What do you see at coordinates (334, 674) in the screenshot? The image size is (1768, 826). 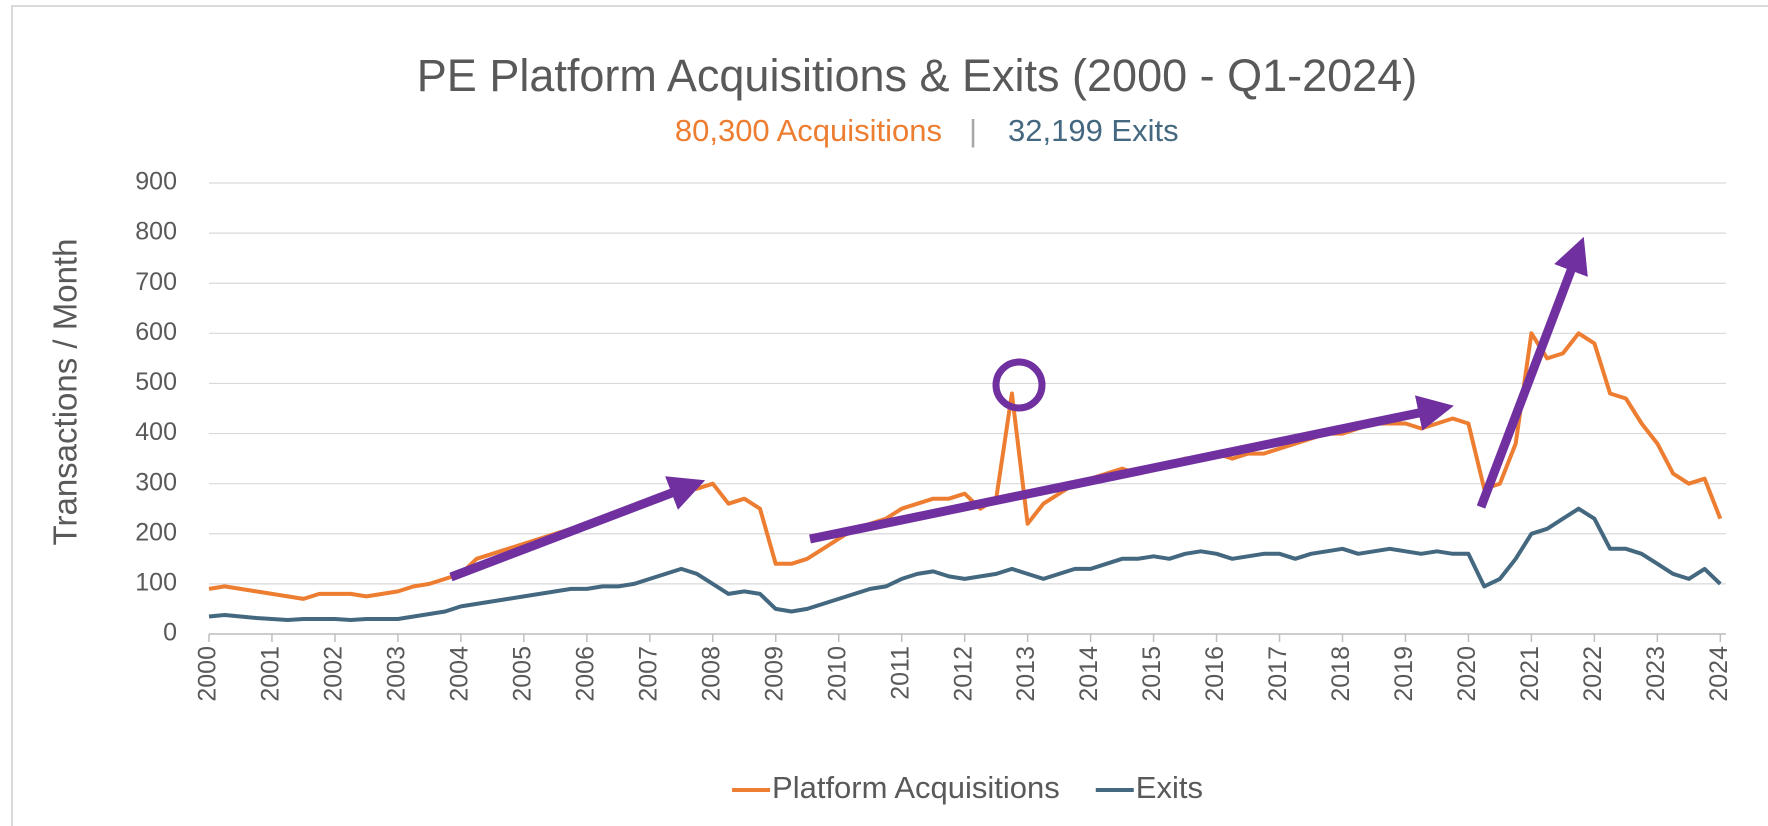 I see `x-tick-label: 2002` at bounding box center [334, 674].